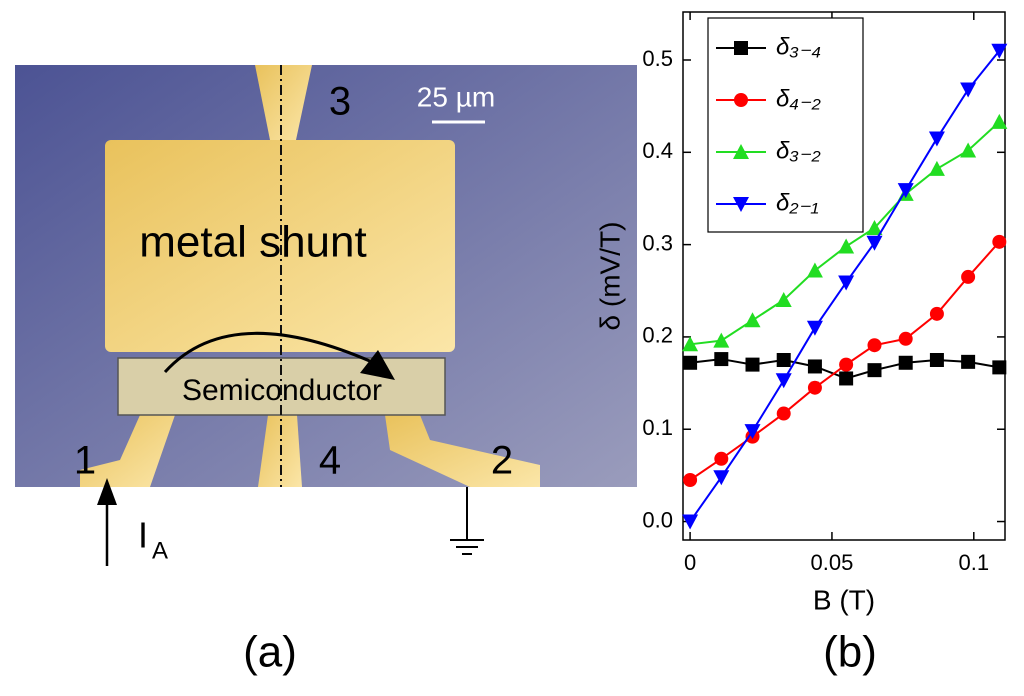 This screenshot has width=1024, height=696. What do you see at coordinates (798, 150) in the screenshot?
I see `legend-label: δ₃₋₂` at bounding box center [798, 150].